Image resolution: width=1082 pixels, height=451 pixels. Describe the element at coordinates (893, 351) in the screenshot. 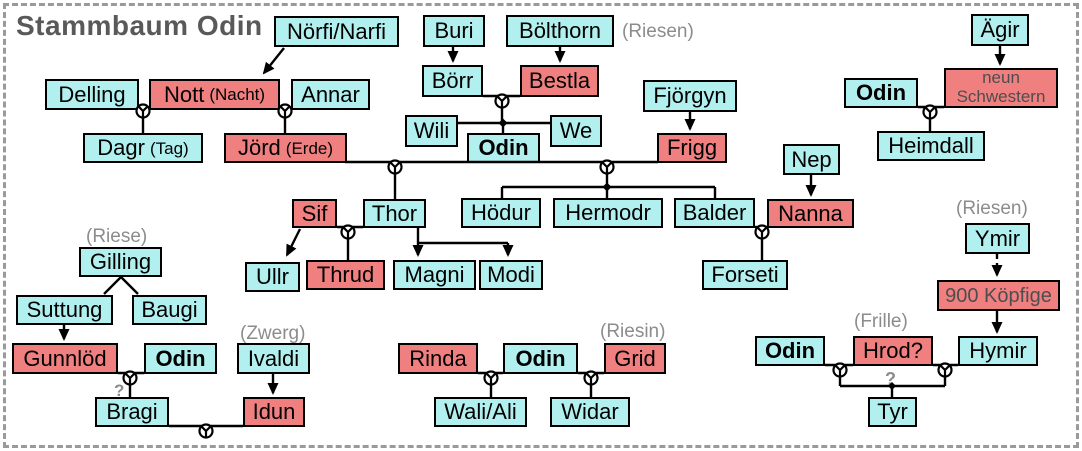

I see `node-hrod: Hrod?` at that location.